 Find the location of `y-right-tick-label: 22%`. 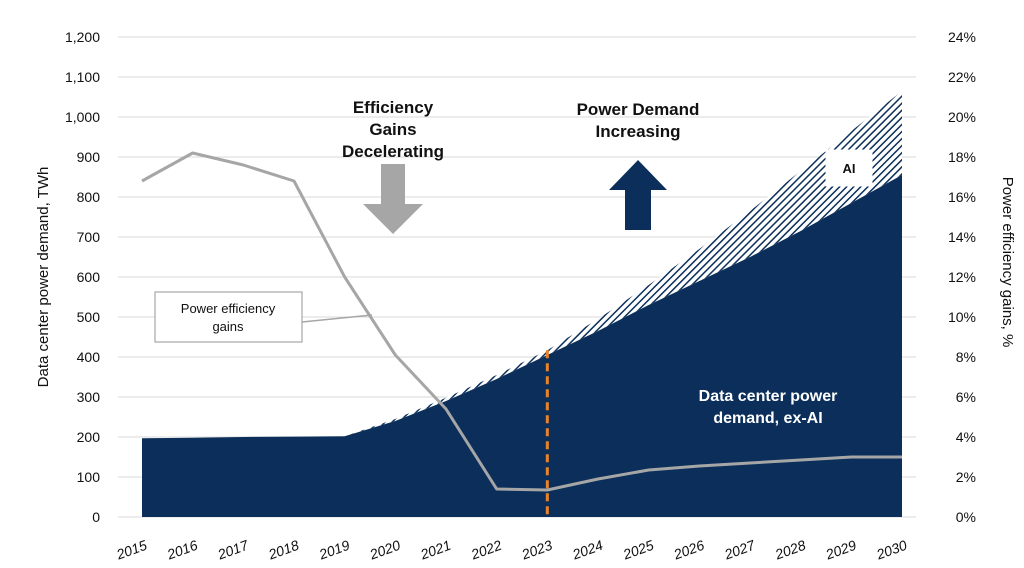

y-right-tick-label: 22% is located at coordinates (962, 77).